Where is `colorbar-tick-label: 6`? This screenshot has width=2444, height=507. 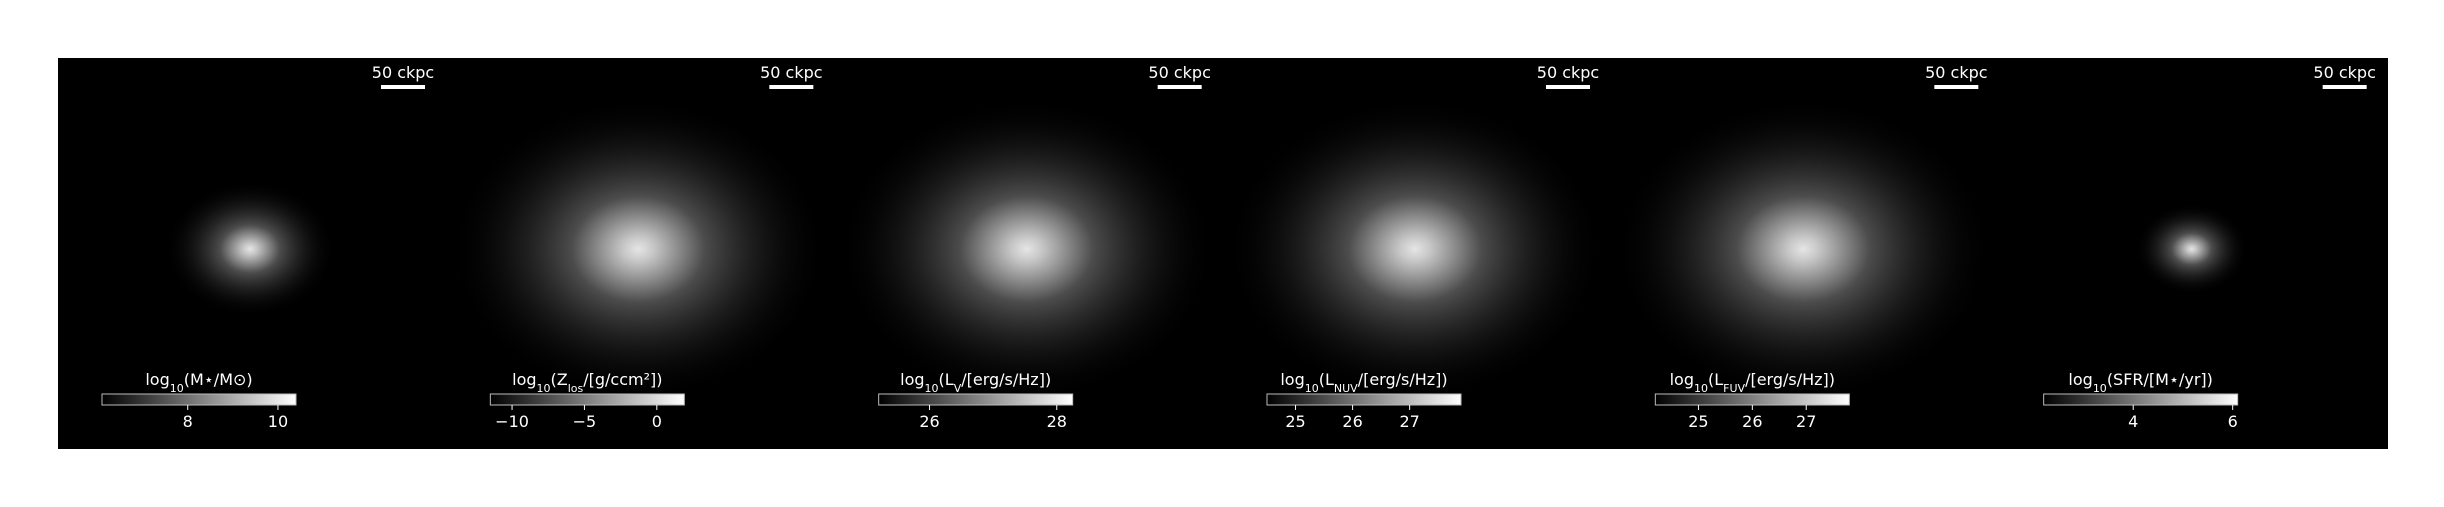 colorbar-tick-label: 6 is located at coordinates (2233, 421).